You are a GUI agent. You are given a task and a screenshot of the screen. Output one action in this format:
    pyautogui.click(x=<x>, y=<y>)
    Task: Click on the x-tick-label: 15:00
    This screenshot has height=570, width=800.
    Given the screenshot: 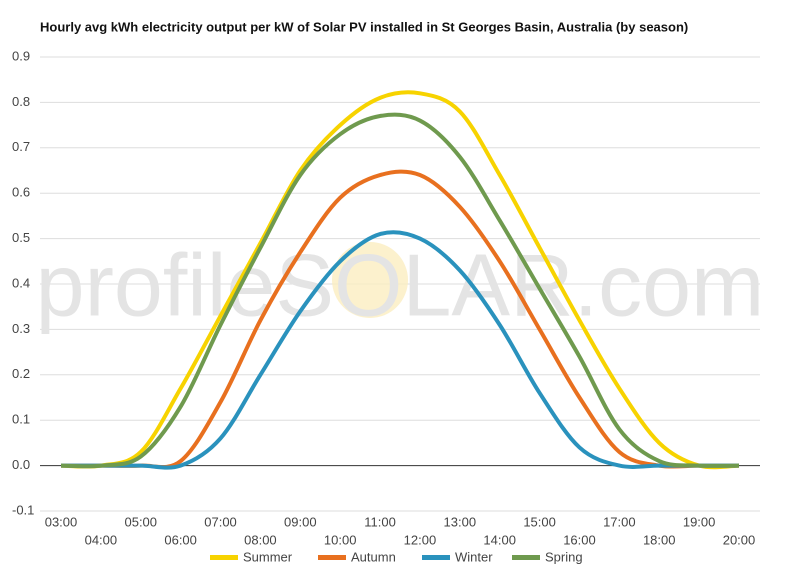 What is the action you would take?
    pyautogui.click(x=539, y=521)
    